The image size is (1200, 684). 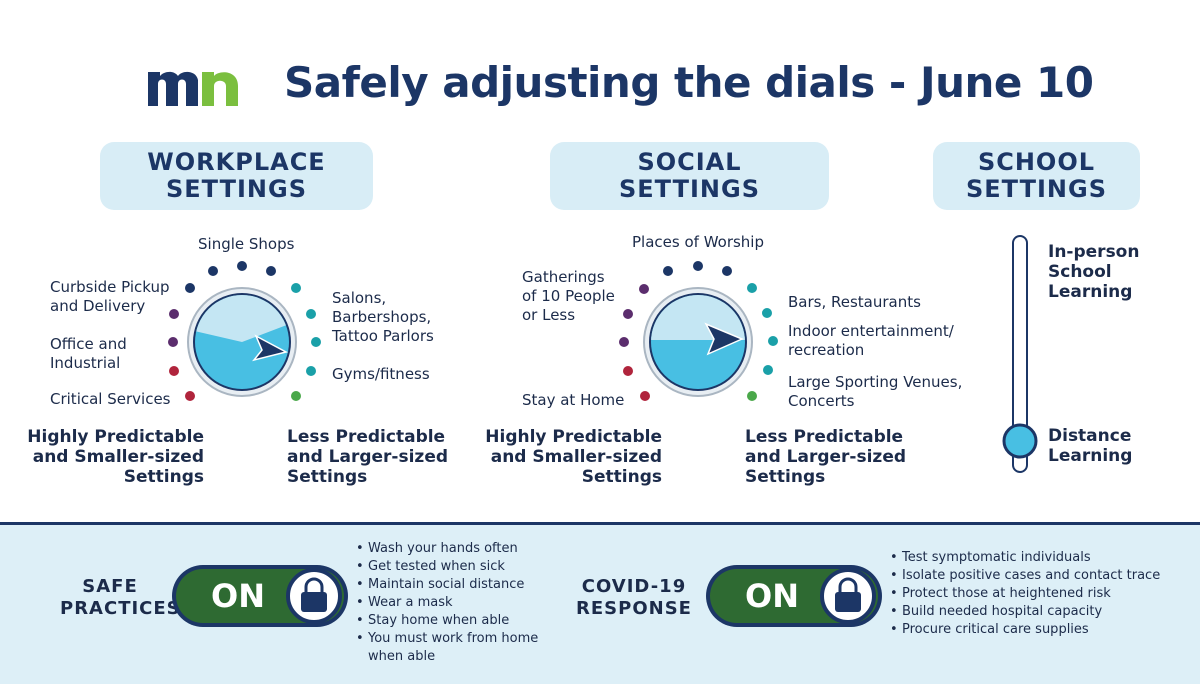 I want to click on list-item: Test symptomatic individuals, so click(x=1040, y=558).